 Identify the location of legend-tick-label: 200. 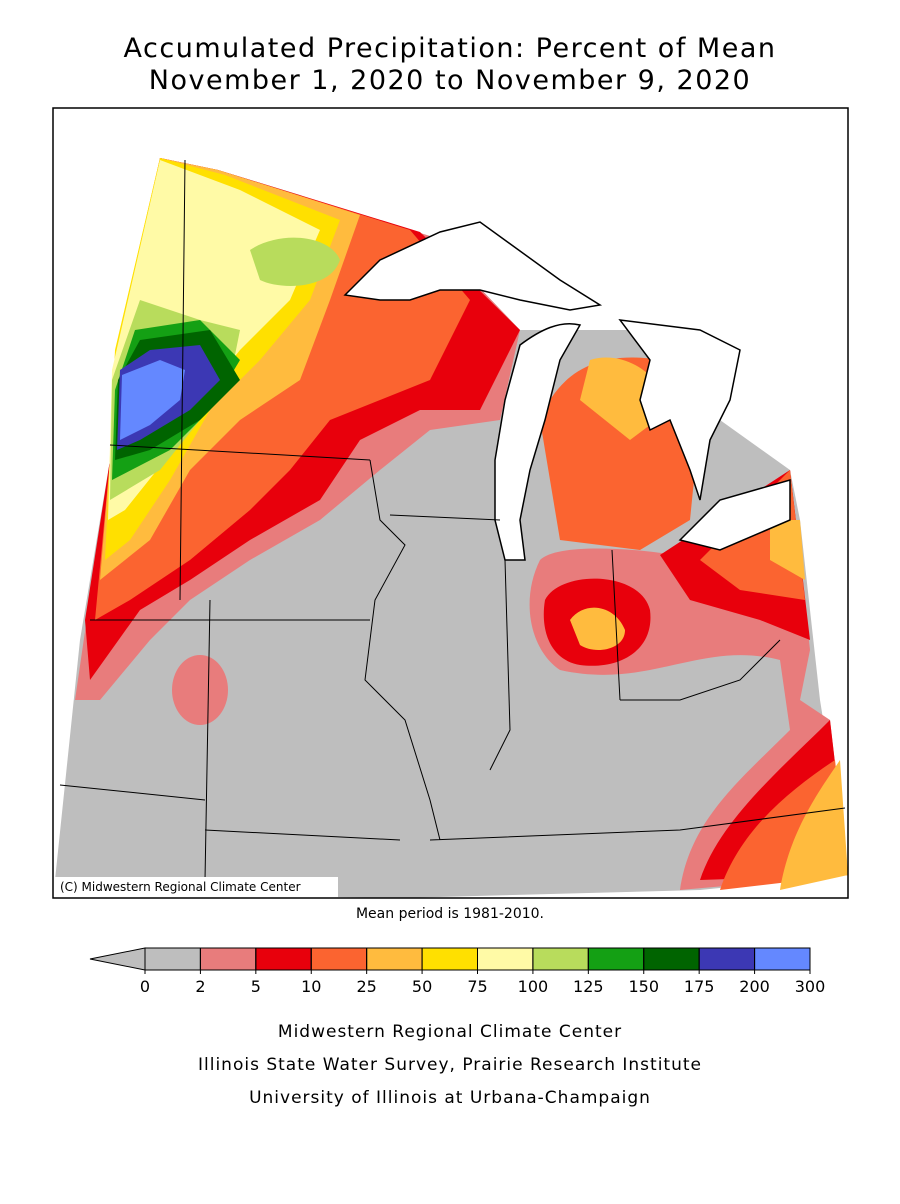
(754, 986).